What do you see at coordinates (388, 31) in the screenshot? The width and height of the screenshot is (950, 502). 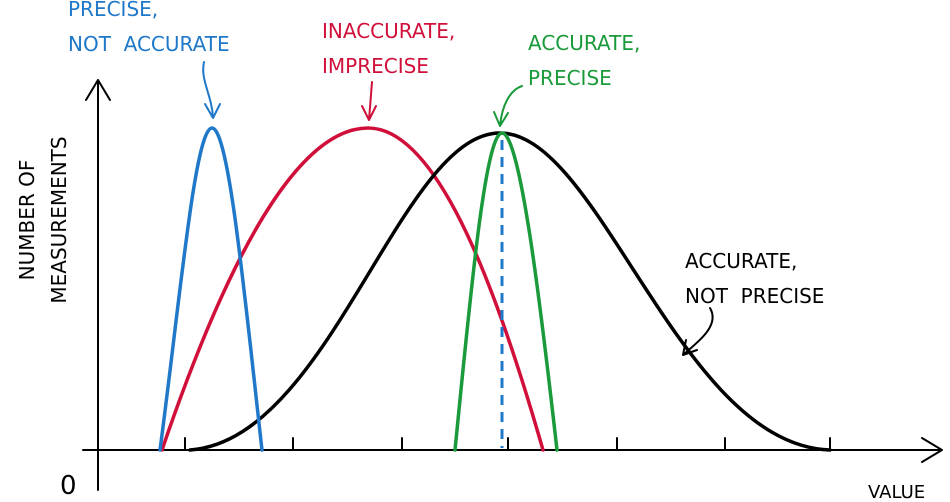 I see `annotation-text: INACCURATE,` at bounding box center [388, 31].